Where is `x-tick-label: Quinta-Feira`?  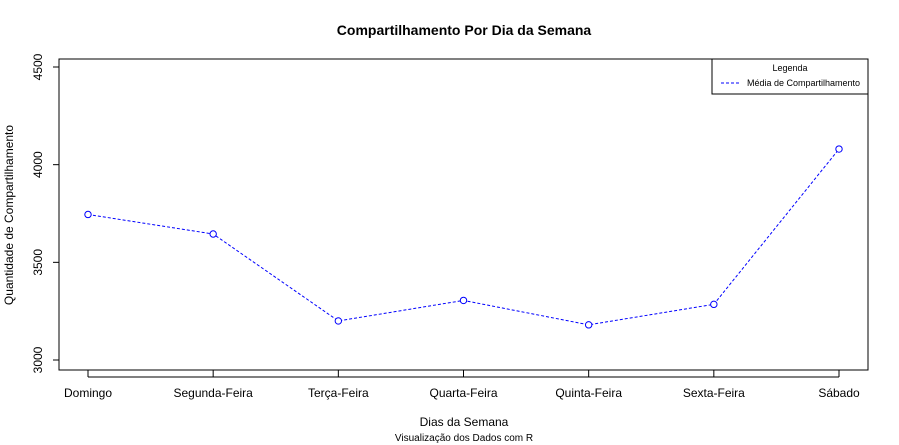
x-tick-label: Quinta-Feira is located at coordinates (588, 393).